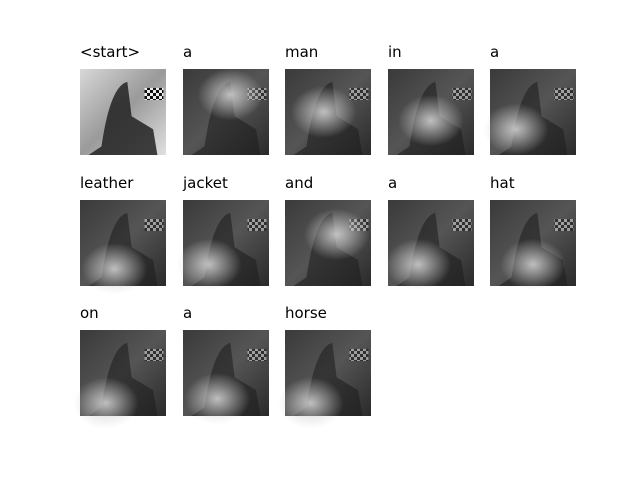 This screenshot has width=640, height=480. Describe the element at coordinates (205, 183) in the screenshot. I see `word-title: jacket` at that location.